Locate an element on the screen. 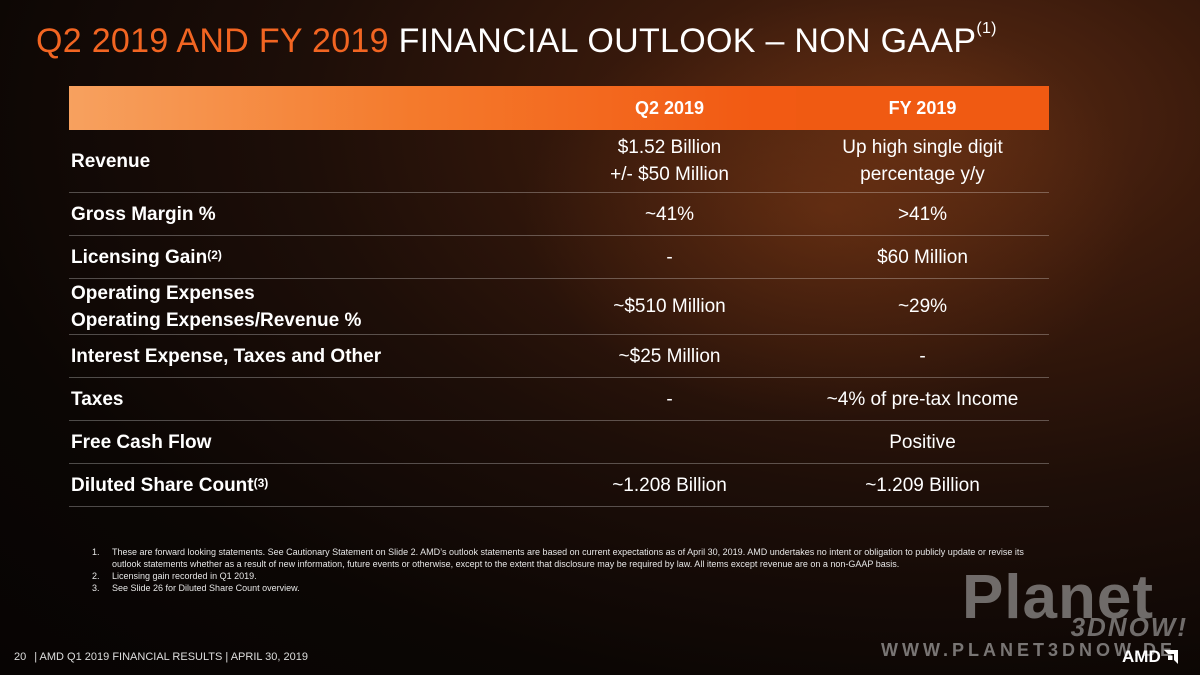 This screenshot has height=675, width=1200. footnote-number: 3. is located at coordinates (96, 588).